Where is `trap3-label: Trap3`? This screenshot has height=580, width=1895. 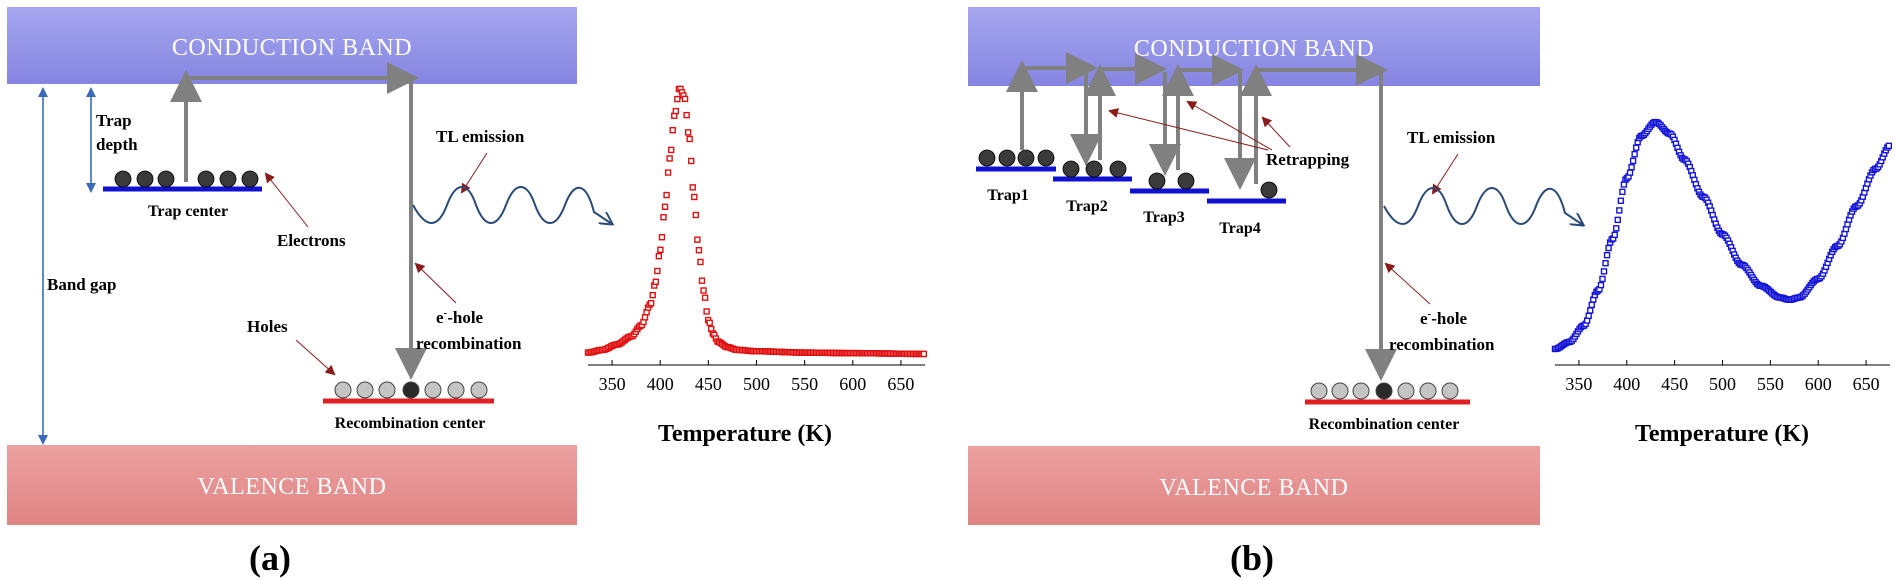 trap3-label: Trap3 is located at coordinates (1163, 217).